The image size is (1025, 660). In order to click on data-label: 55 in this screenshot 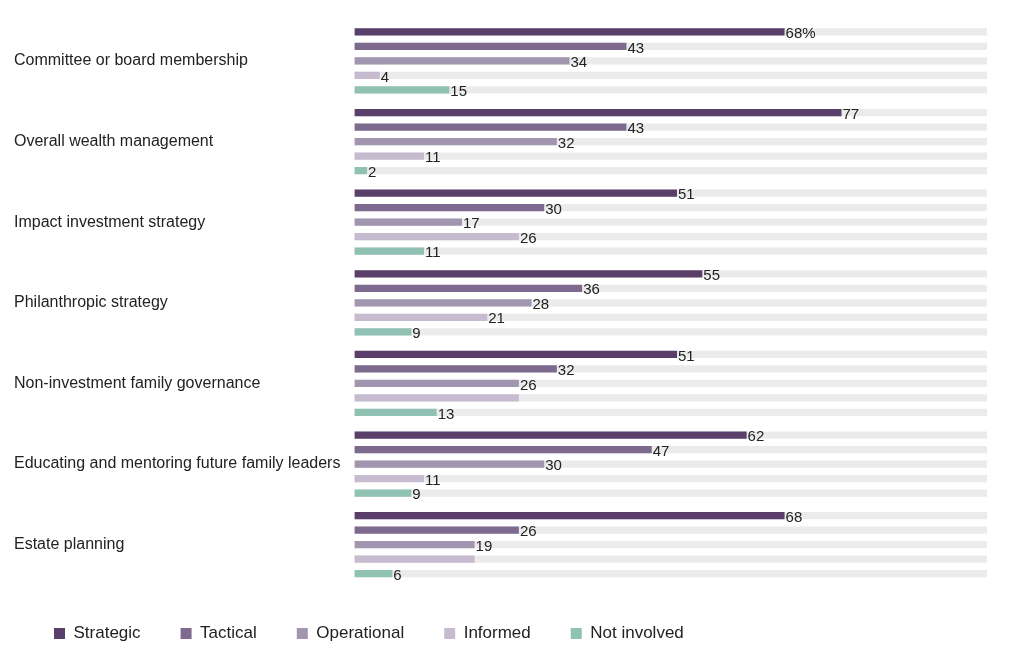, I will do `click(712, 274)`.